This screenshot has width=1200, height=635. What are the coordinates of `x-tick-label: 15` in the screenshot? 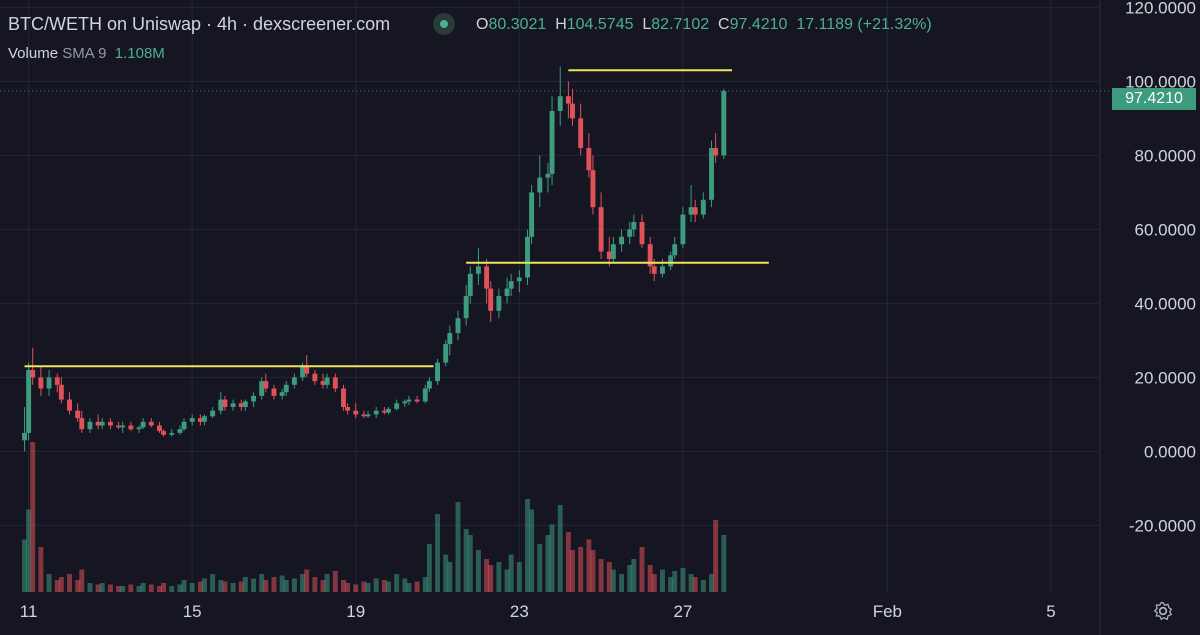 It's located at (192, 611).